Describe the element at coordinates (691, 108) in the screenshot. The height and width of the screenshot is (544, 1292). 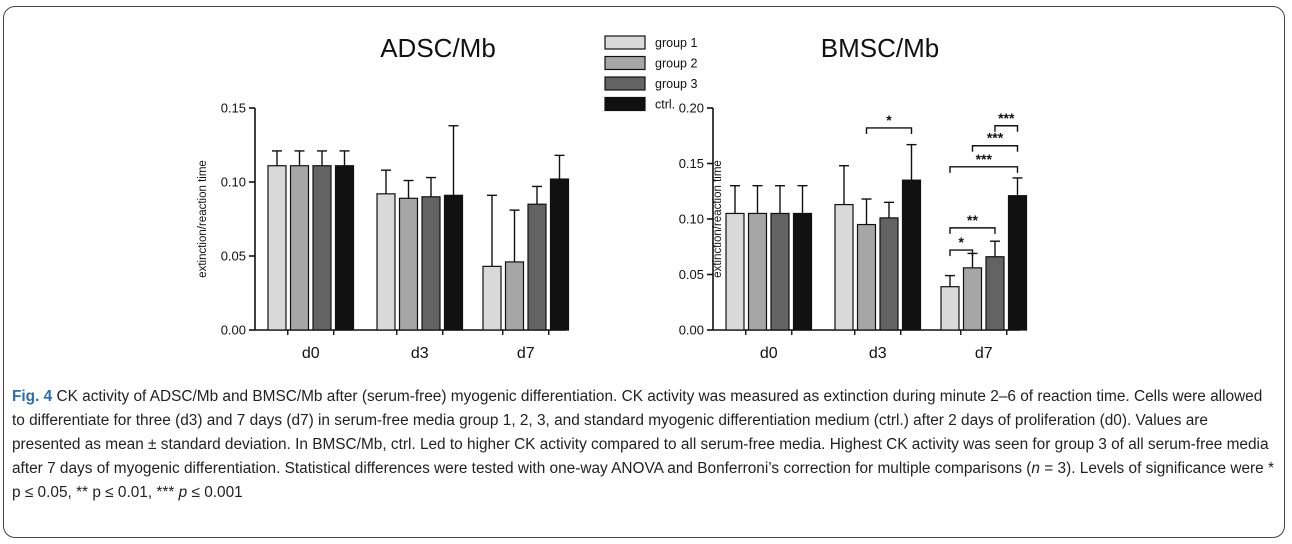
I see `y-tick-label-bmsc-mb: 0.20` at that location.